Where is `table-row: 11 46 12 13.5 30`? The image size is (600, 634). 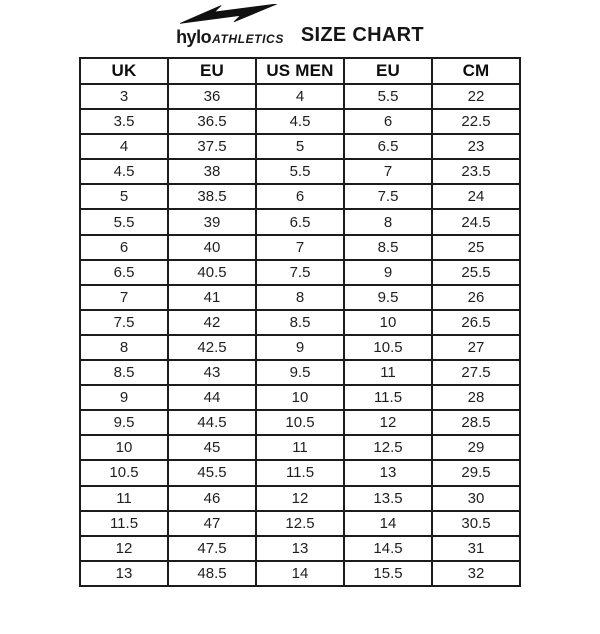 table-row: 11 46 12 13.5 30 is located at coordinates (300, 498).